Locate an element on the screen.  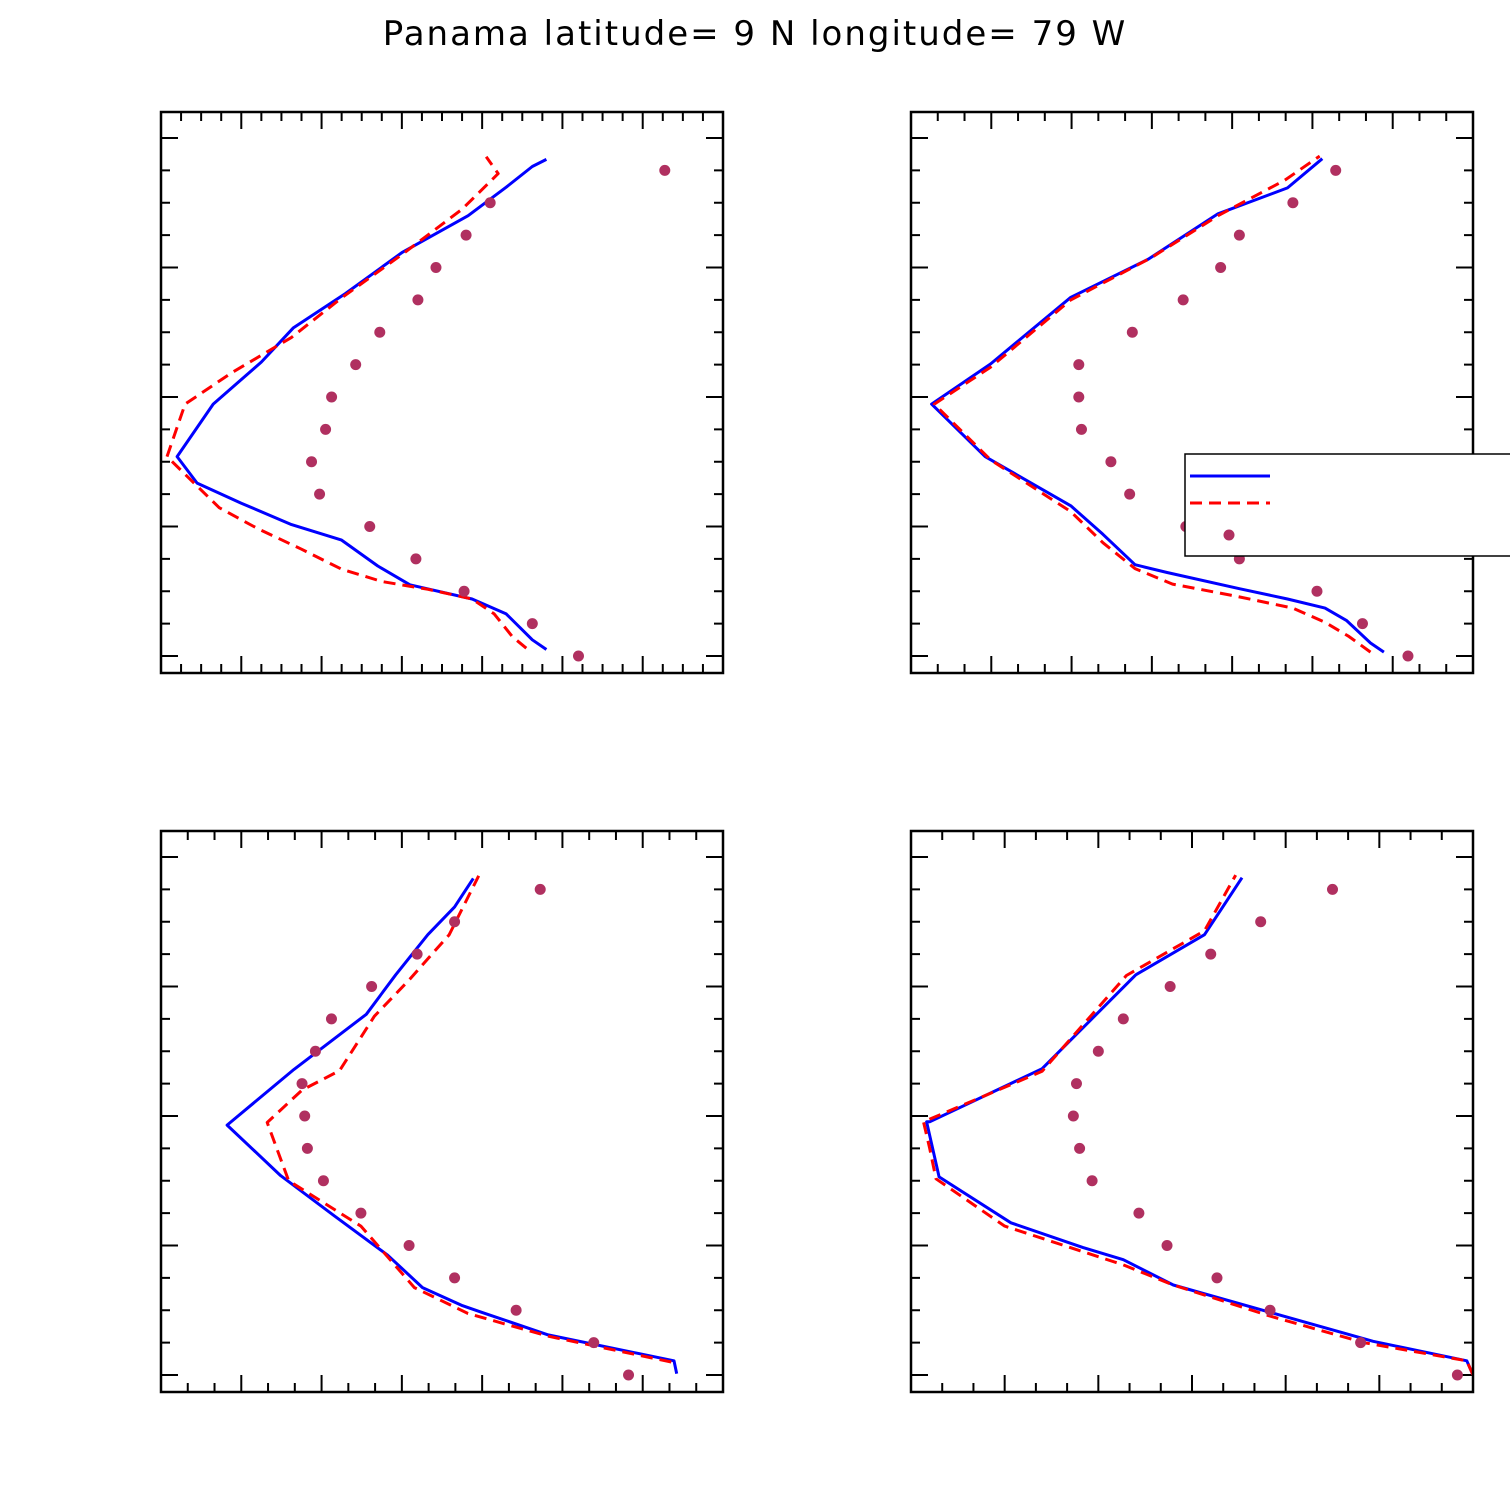
panel-jul is located at coordinates (442, 1111).